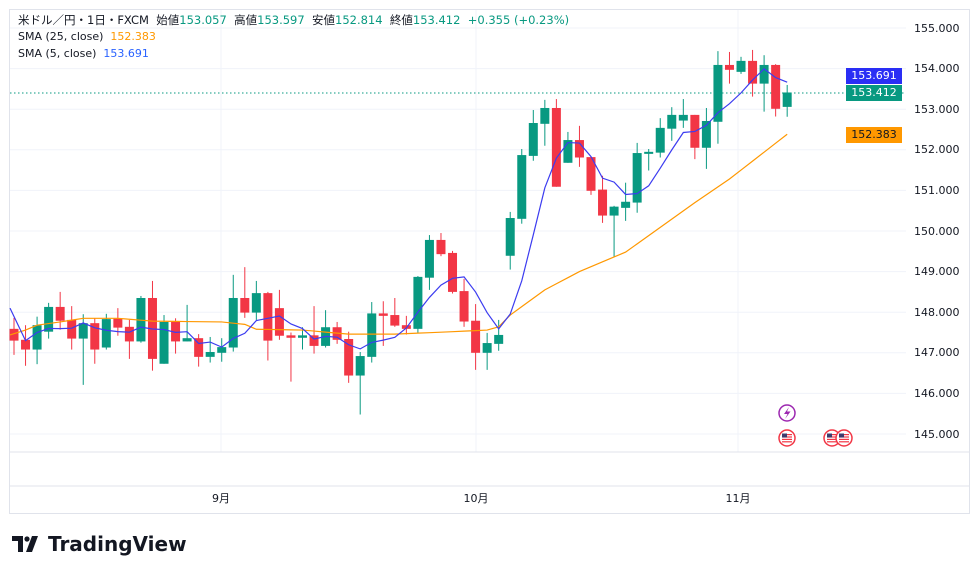  I want to click on price-axis-label: 155.000, so click(937, 28).